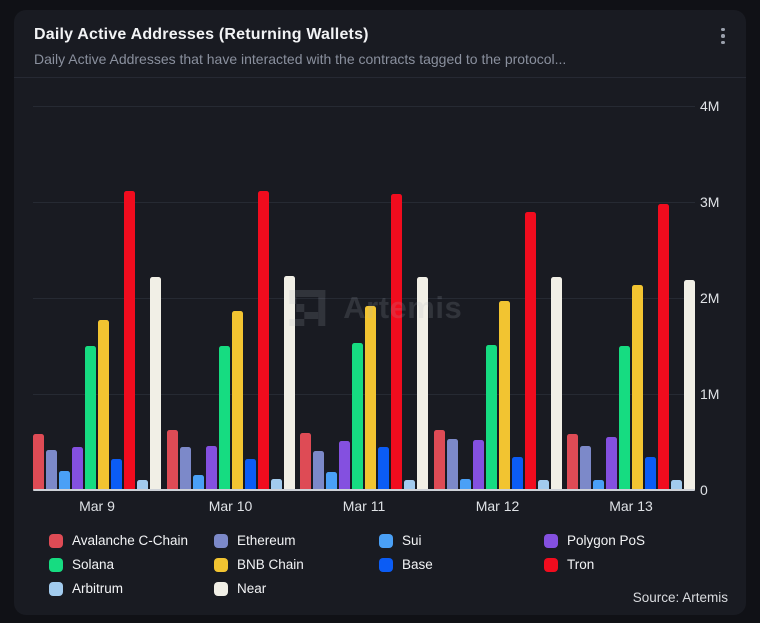 Image resolution: width=760 pixels, height=623 pixels. I want to click on y-axis-labels: 4M 3M 2M 1M 0, so click(718, 298).